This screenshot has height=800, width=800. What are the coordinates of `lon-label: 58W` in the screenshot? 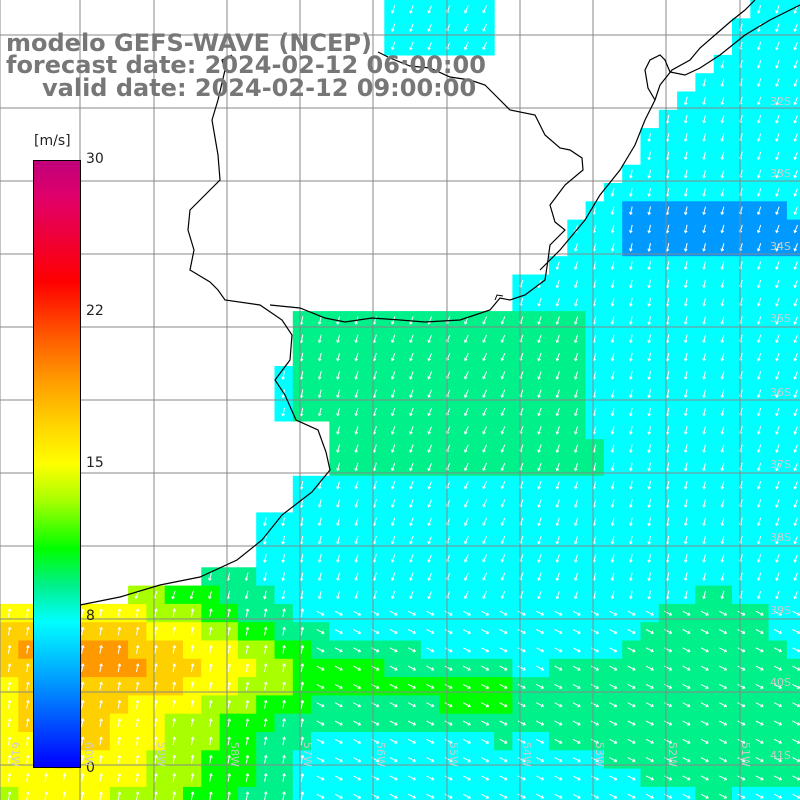 It's located at (234, 754).